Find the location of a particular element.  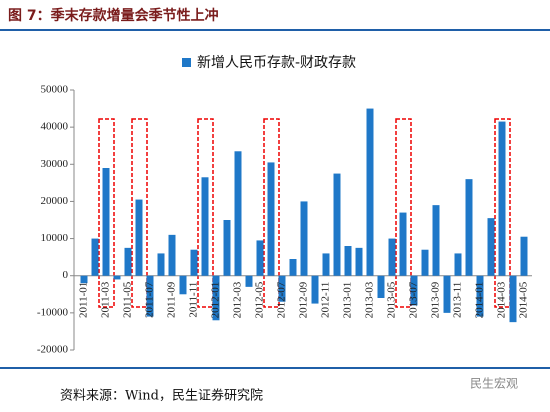

chart-title: 图 7：季末存款增量会季节性上冲 is located at coordinates (113, 15).